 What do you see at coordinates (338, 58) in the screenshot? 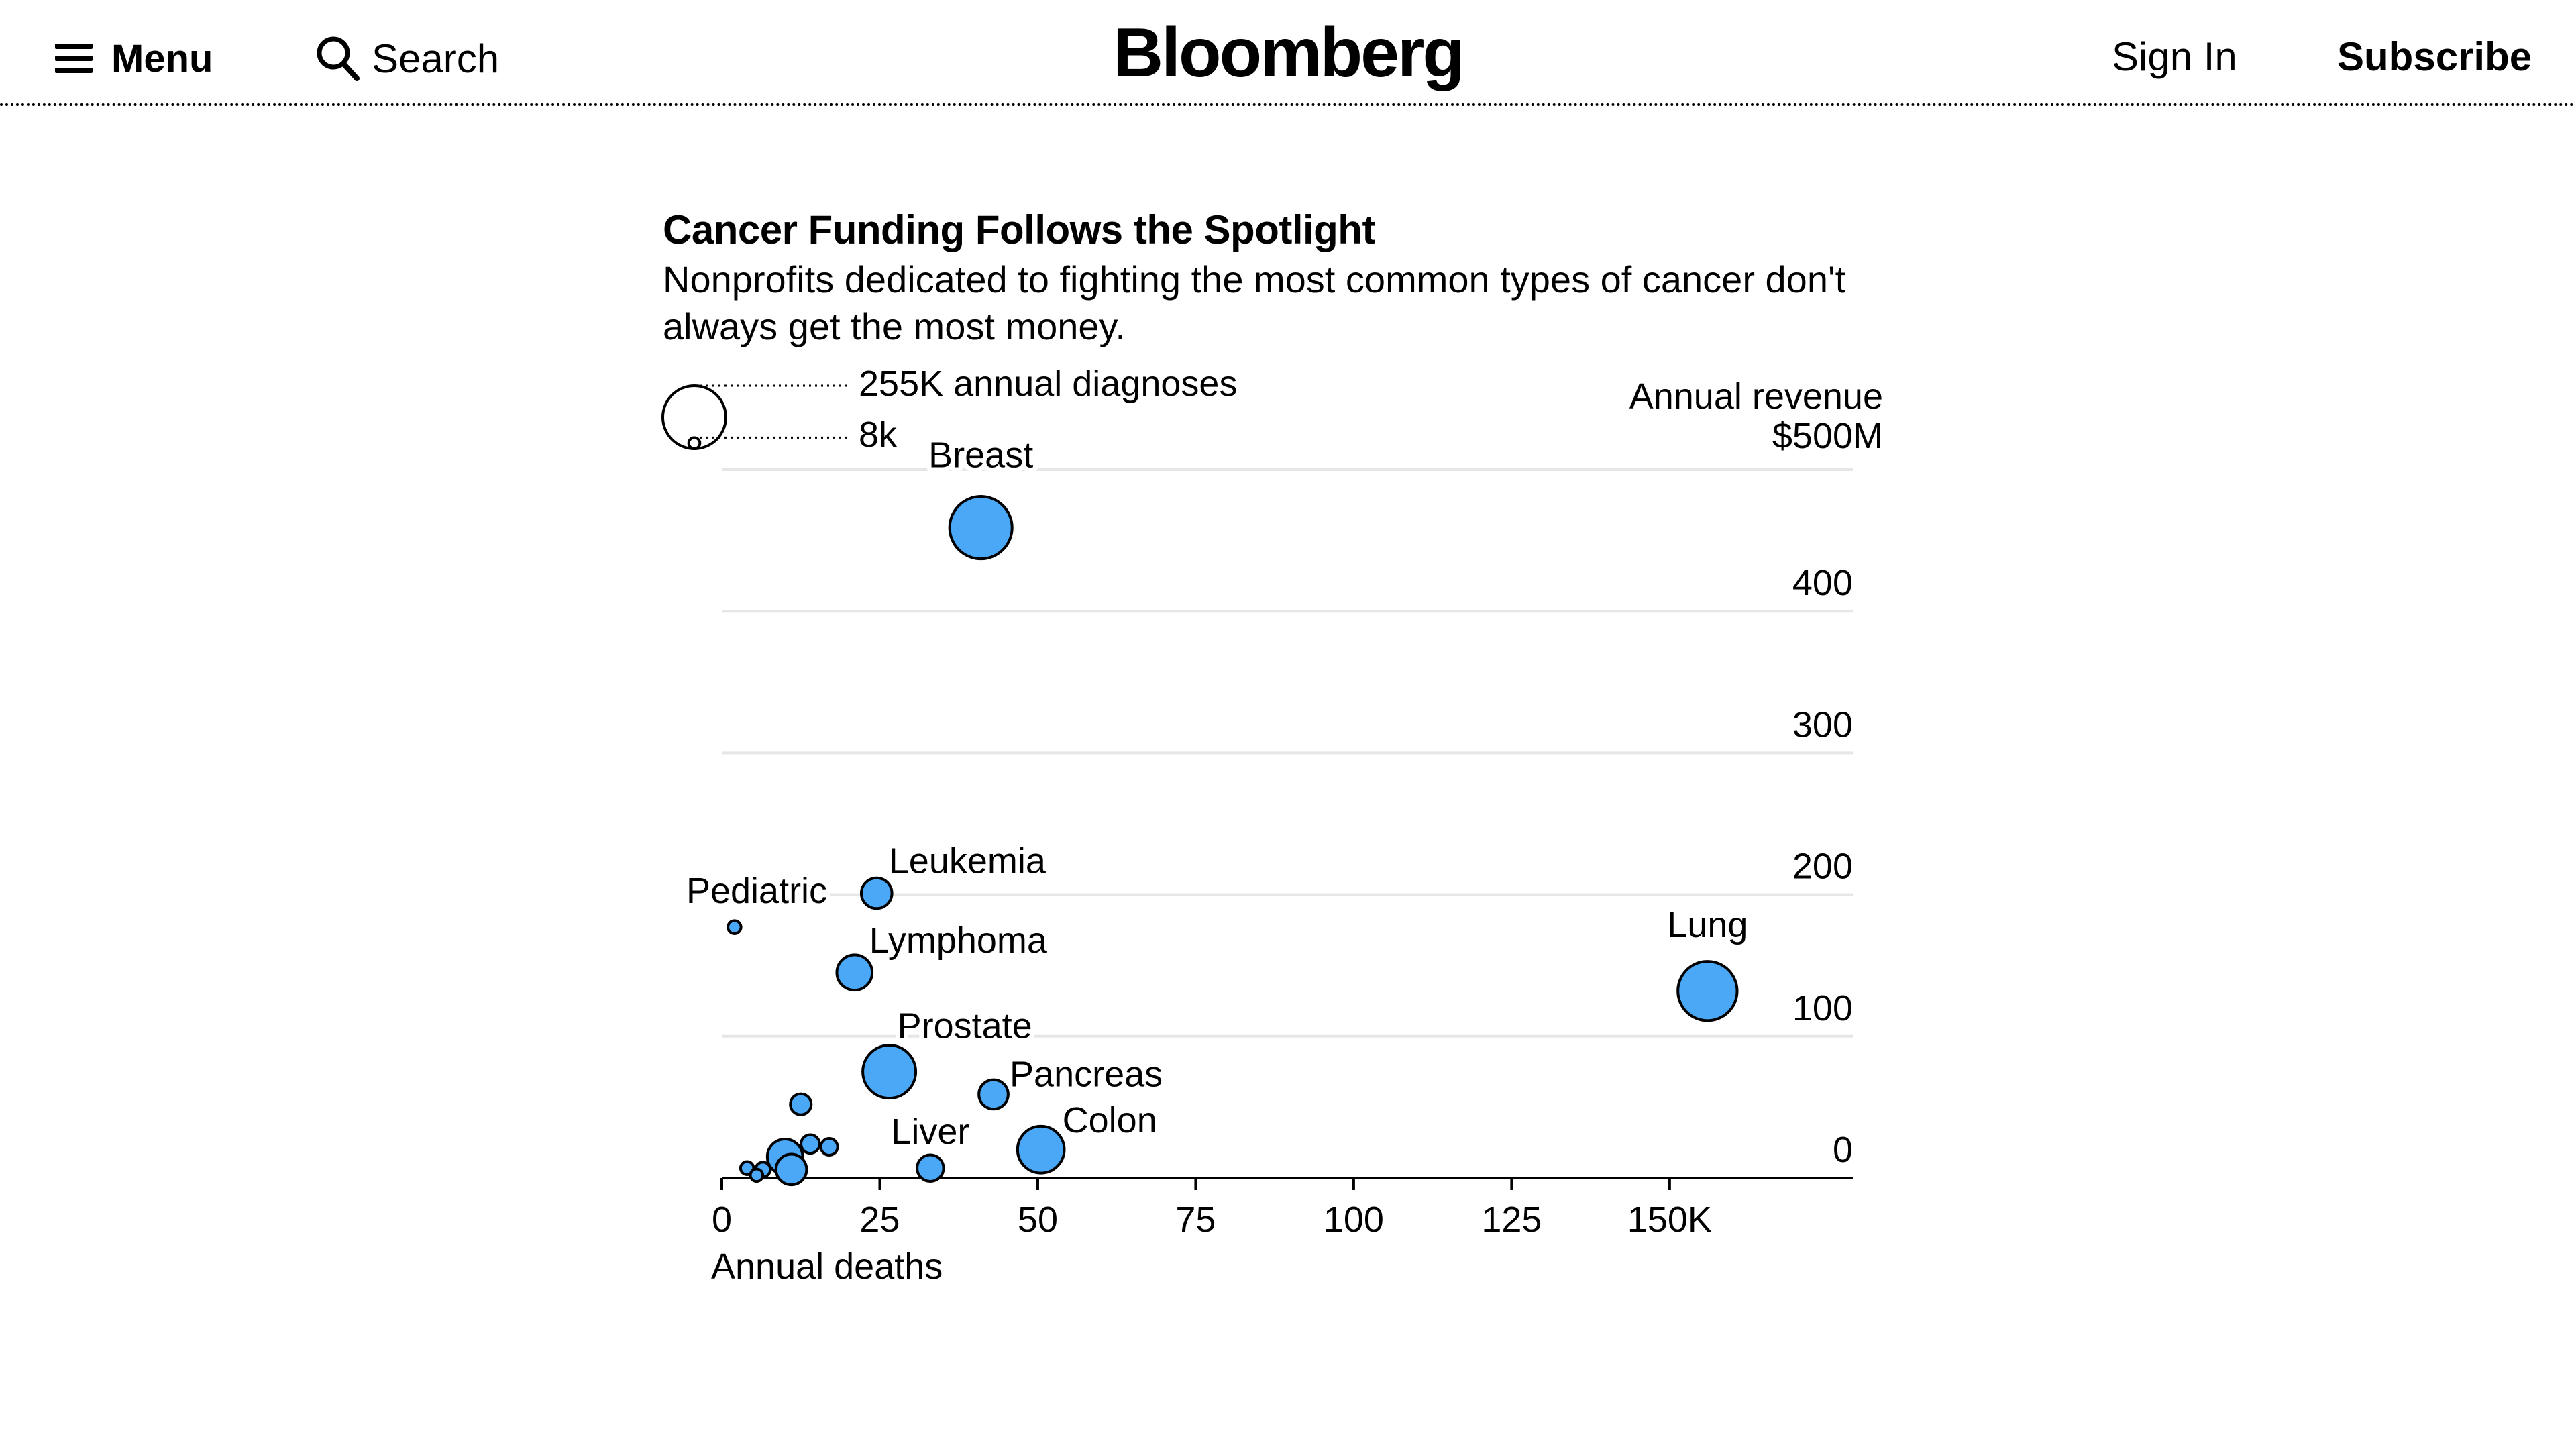
I see `search-icon` at bounding box center [338, 58].